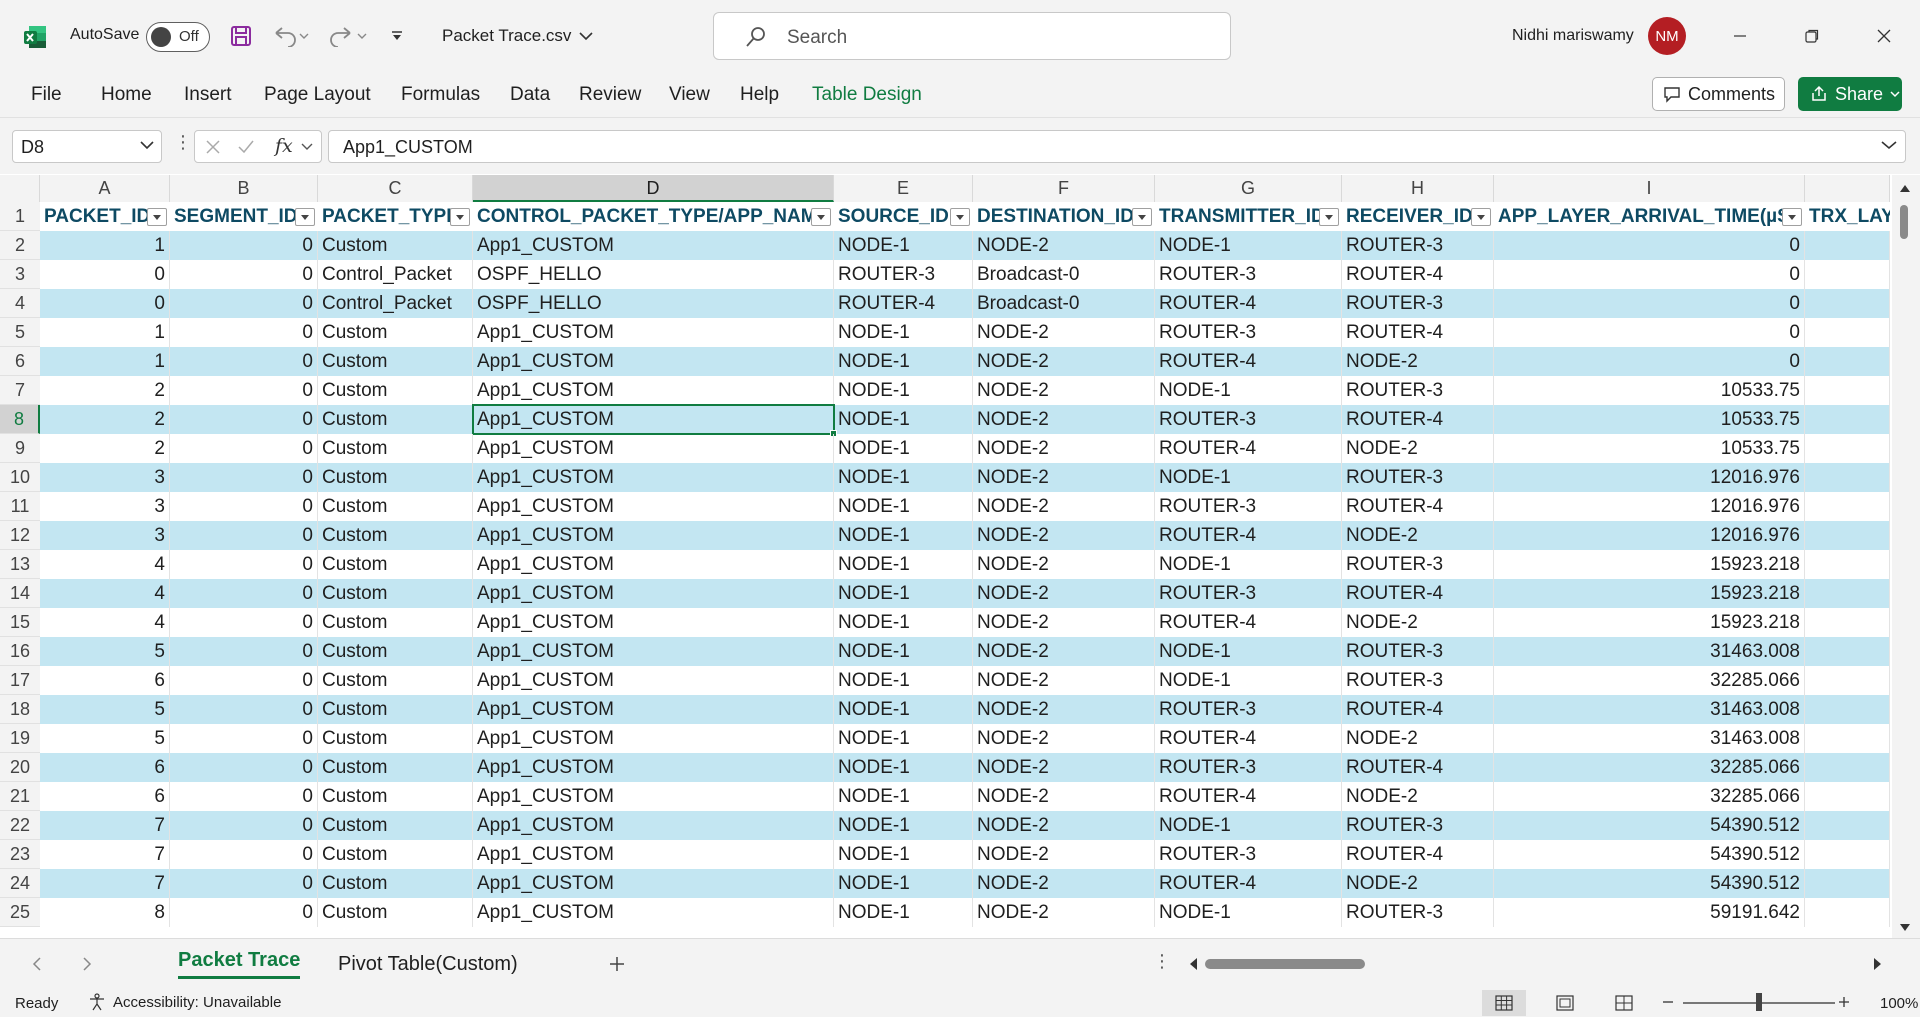 Image resolution: width=1920 pixels, height=1017 pixels. I want to click on row-header: 7, so click(20, 390).